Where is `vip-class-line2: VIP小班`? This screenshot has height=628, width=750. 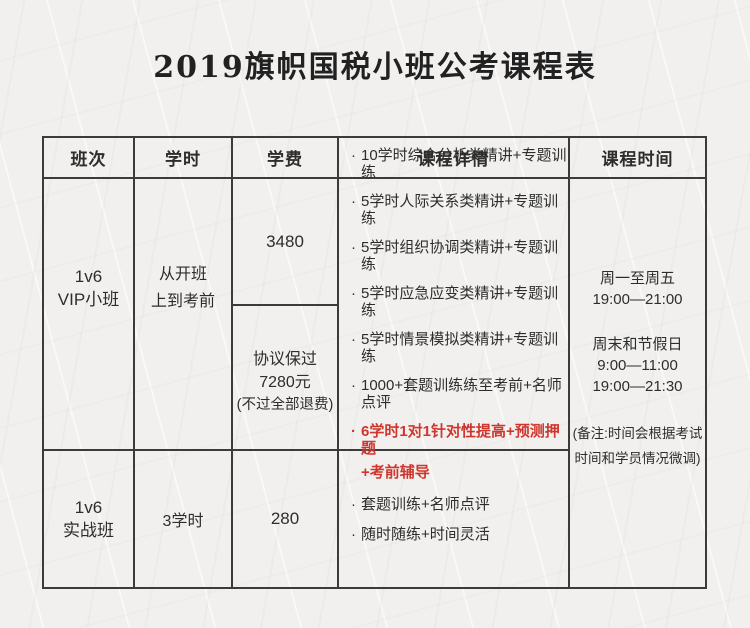 vip-class-line2: VIP小班 is located at coordinates (88, 299).